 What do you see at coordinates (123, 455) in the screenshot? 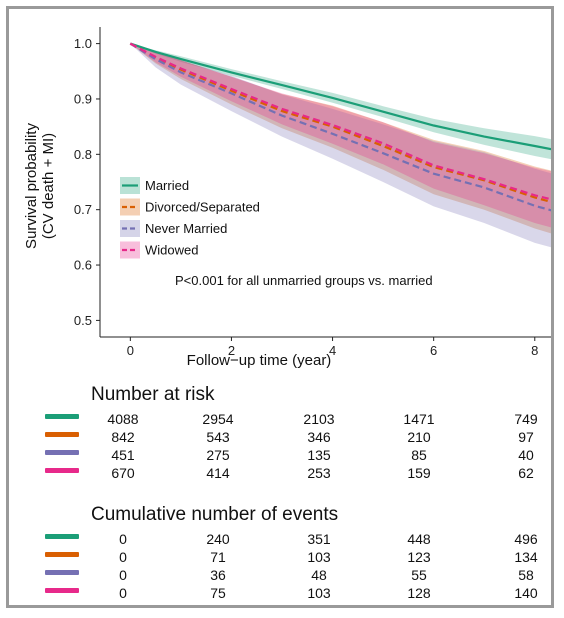
I see `table-cell: 451` at bounding box center [123, 455].